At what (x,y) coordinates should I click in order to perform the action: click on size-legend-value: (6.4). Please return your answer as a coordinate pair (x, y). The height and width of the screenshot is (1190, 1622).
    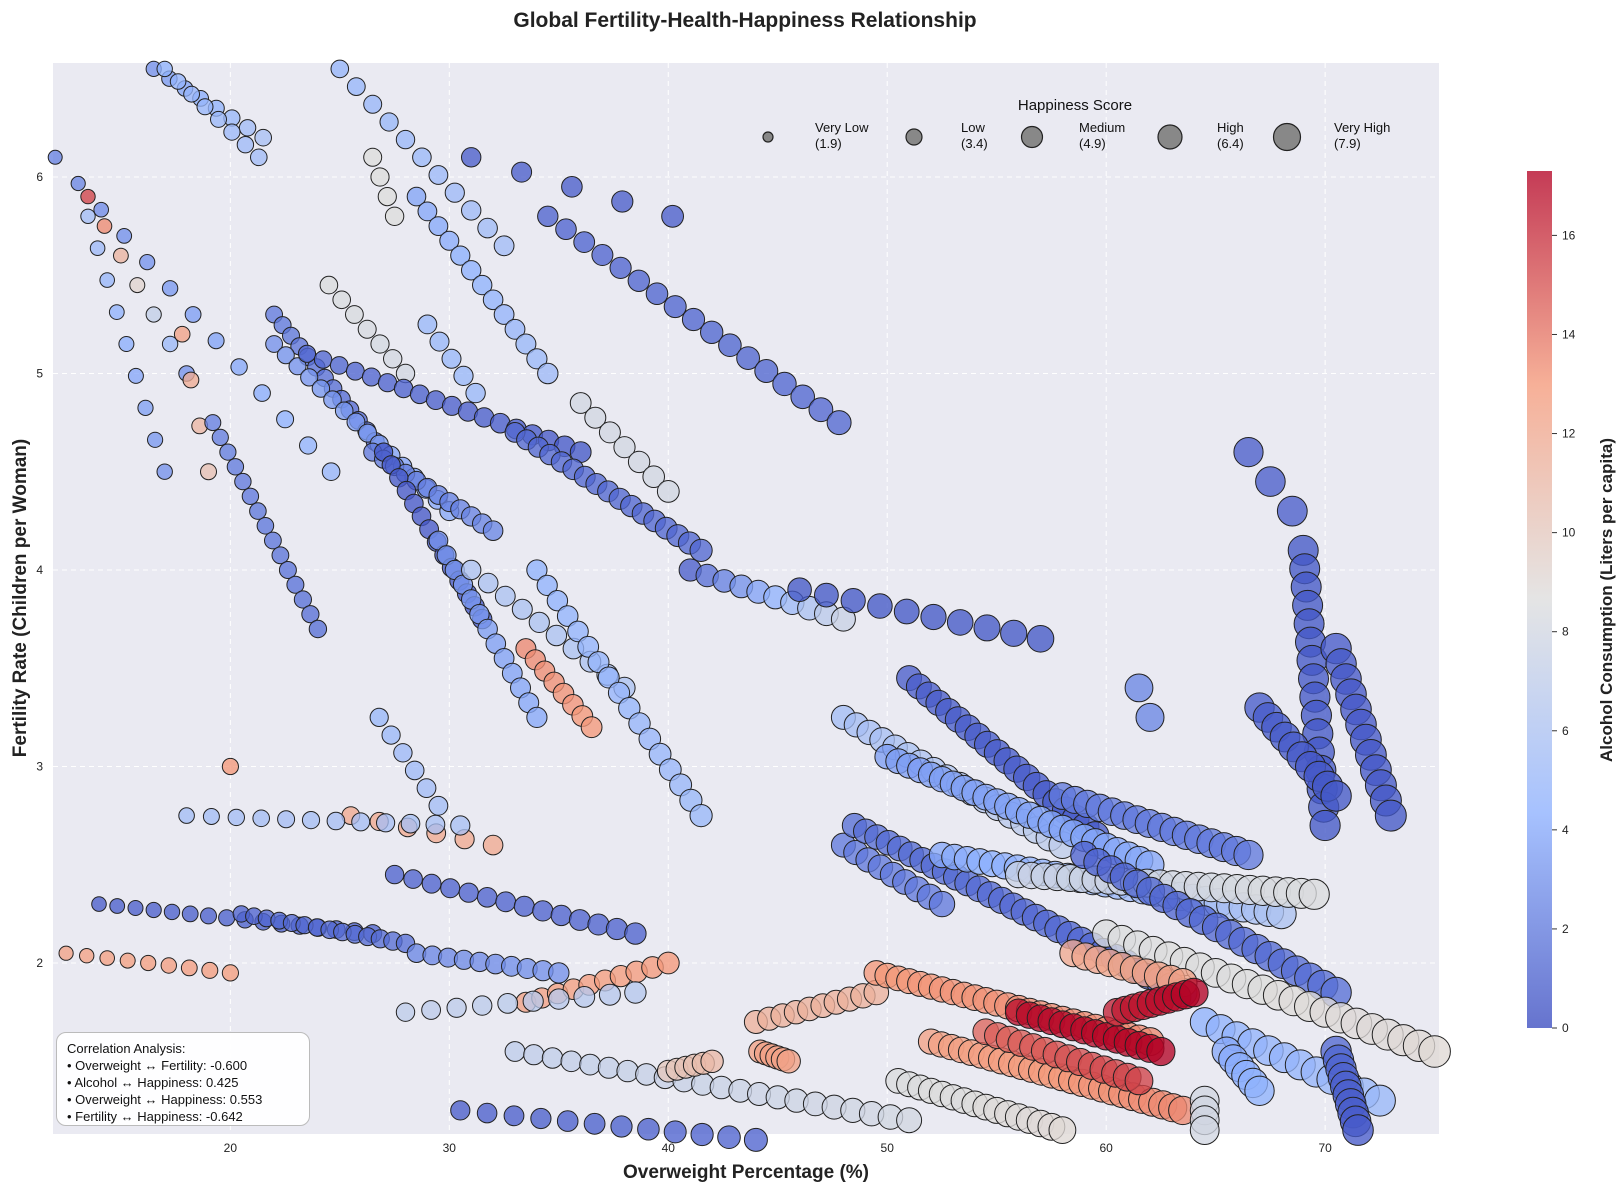
    Looking at the image, I should click on (1230, 143).